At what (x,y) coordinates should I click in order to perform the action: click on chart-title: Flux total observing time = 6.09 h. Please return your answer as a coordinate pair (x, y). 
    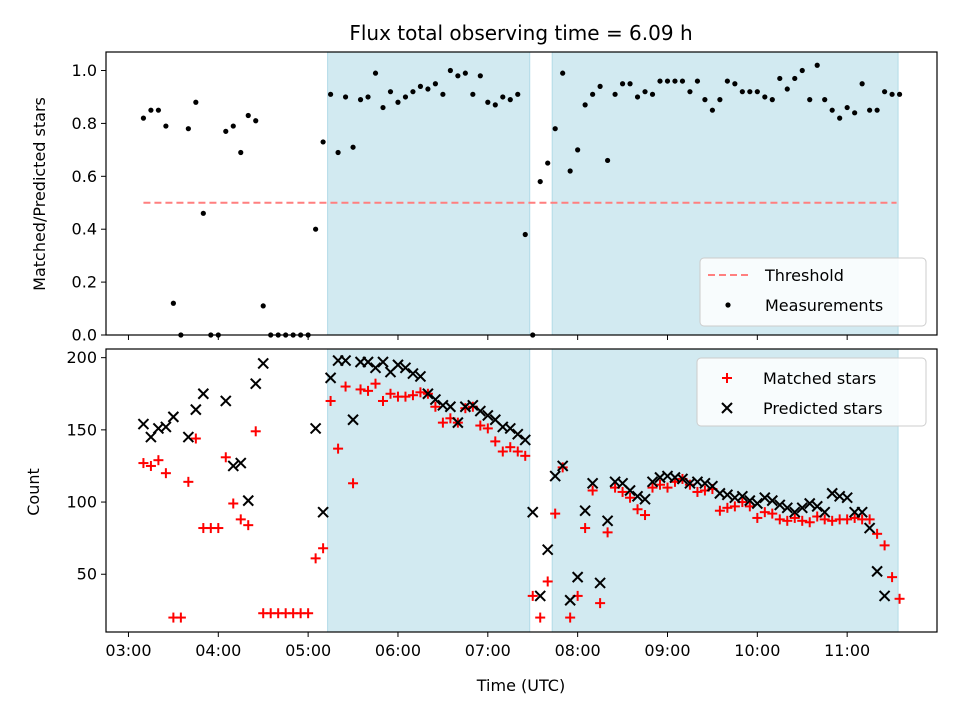
    Looking at the image, I should click on (520, 33).